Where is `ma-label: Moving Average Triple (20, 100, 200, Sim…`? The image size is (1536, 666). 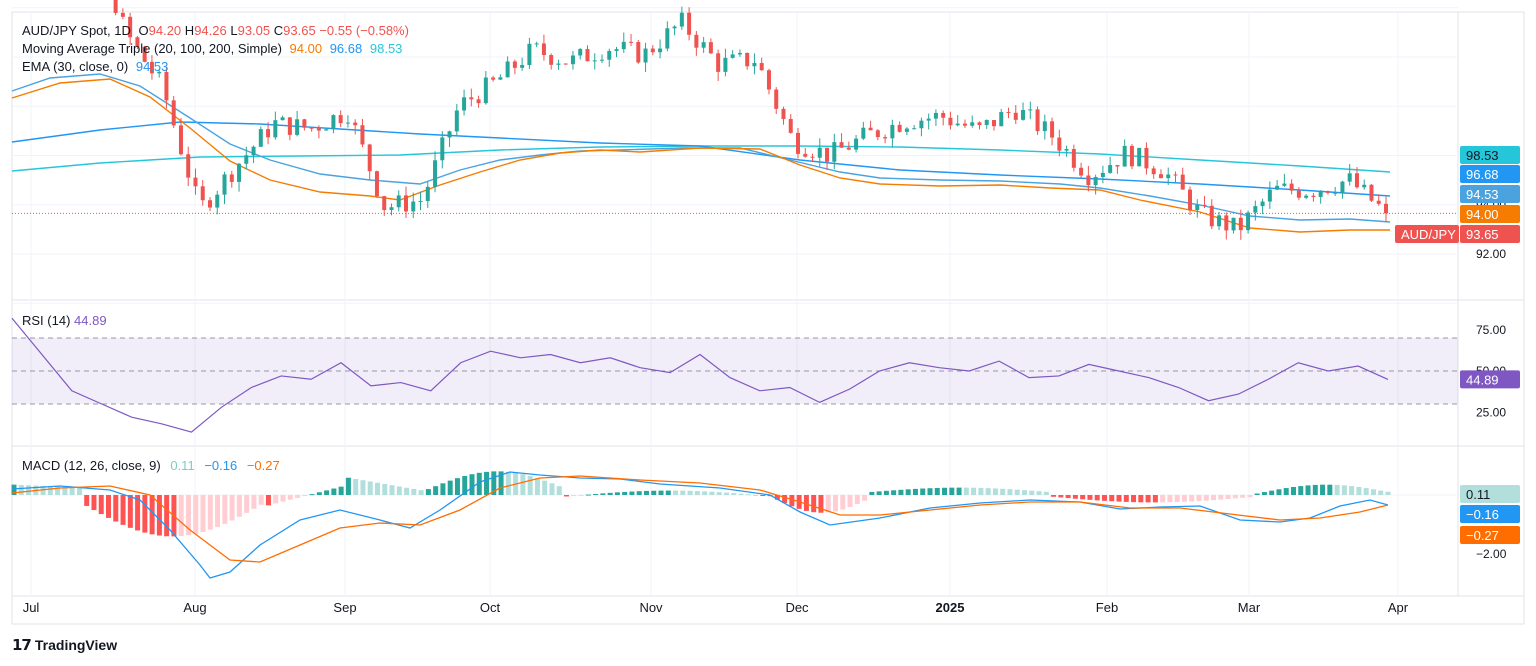
ma-label: Moving Average Triple (20, 100, 200, Sim… is located at coordinates (152, 48).